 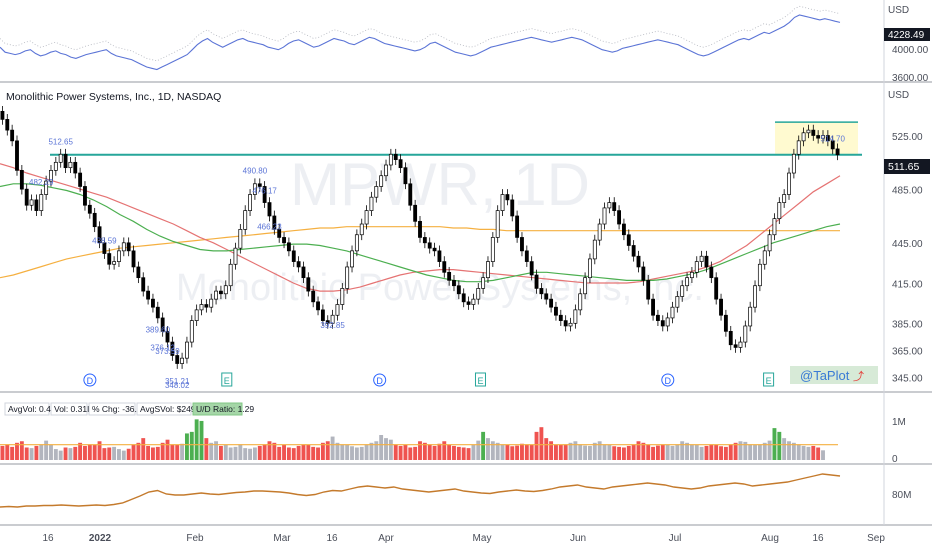 I want to click on stat-avg-dollar-vol: AvgSVol: $249.02M, so click(x=177, y=409).